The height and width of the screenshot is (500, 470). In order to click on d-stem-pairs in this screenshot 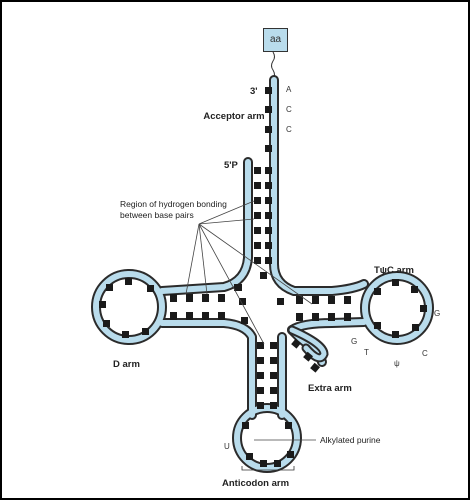, I will do `click(206, 302)`.